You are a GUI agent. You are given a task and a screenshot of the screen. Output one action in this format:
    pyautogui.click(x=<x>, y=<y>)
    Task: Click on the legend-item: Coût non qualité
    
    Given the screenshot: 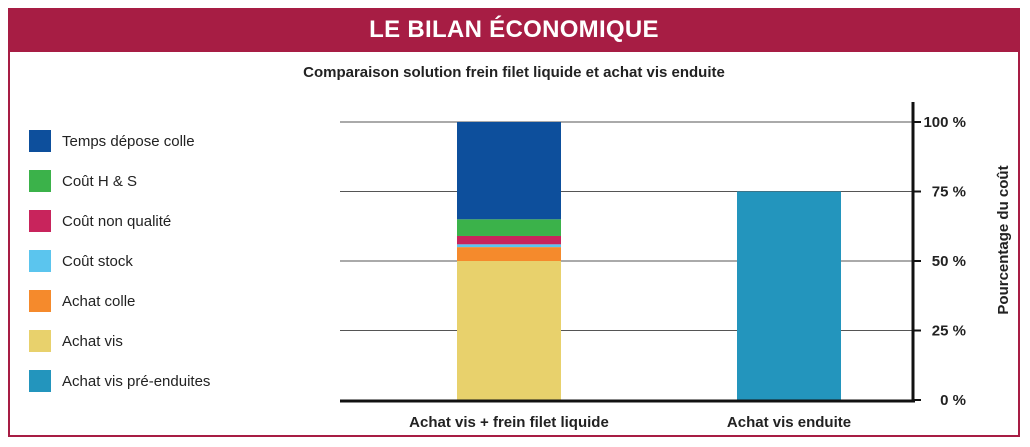 What is the action you would take?
    pyautogui.click(x=100, y=221)
    